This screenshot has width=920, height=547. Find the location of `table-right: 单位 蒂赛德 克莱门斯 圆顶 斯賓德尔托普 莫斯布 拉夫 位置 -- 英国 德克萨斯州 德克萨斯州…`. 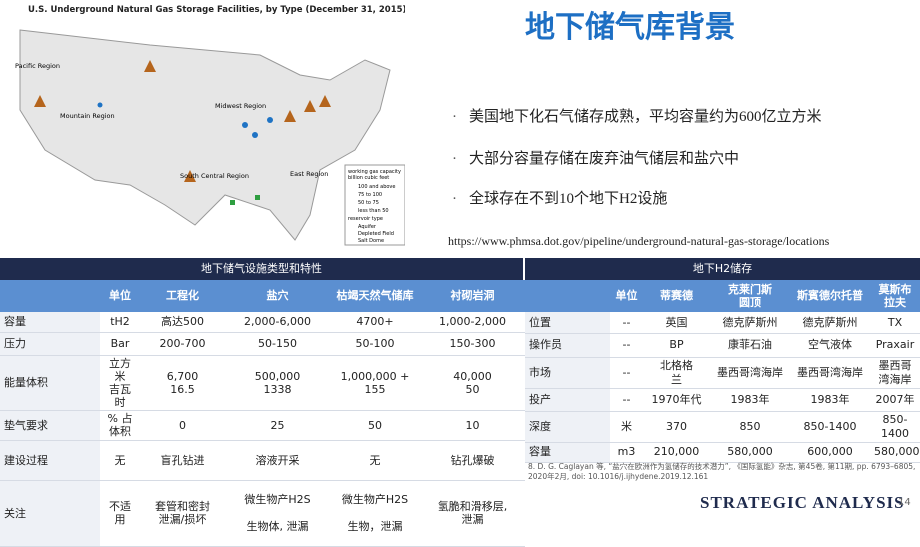

table-right: 单位 蒂赛德 克莱门斯 圆顶 斯賓德尔托普 莫斯布 拉夫 位置 -- 英国 德克萨斯州 德克萨斯州… is located at coordinates (722, 371).